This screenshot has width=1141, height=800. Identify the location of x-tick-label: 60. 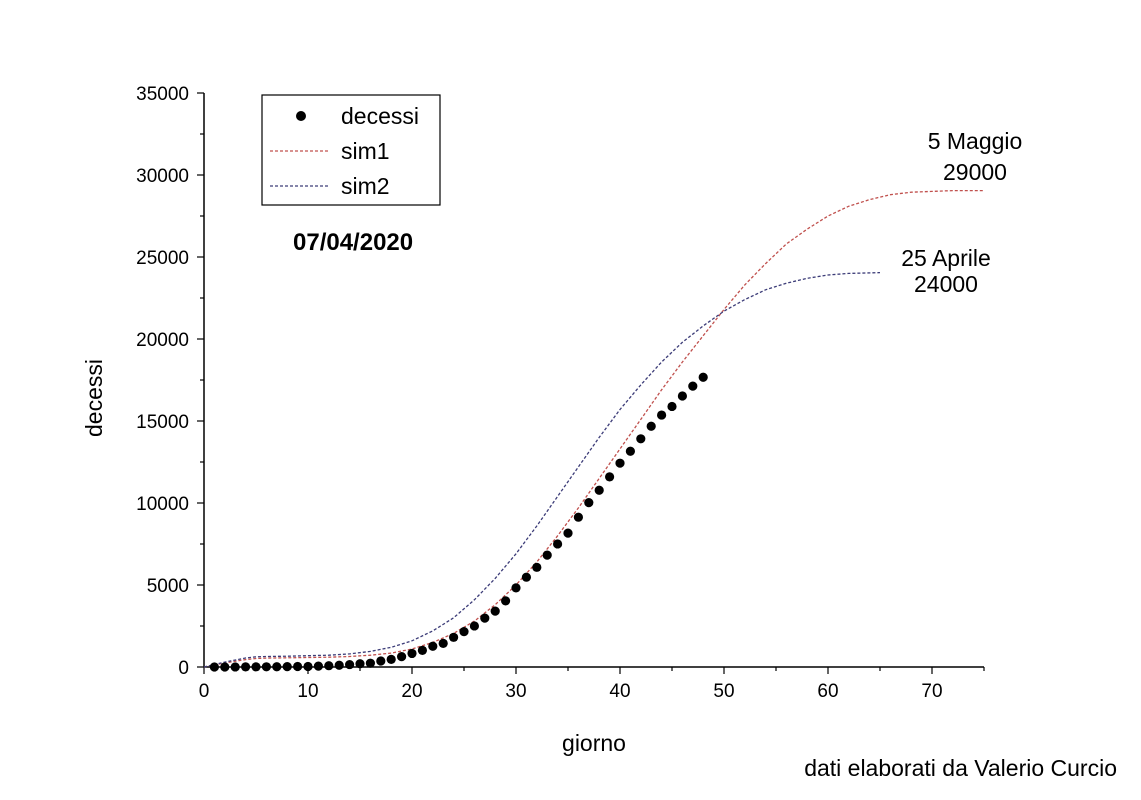
(827, 691).